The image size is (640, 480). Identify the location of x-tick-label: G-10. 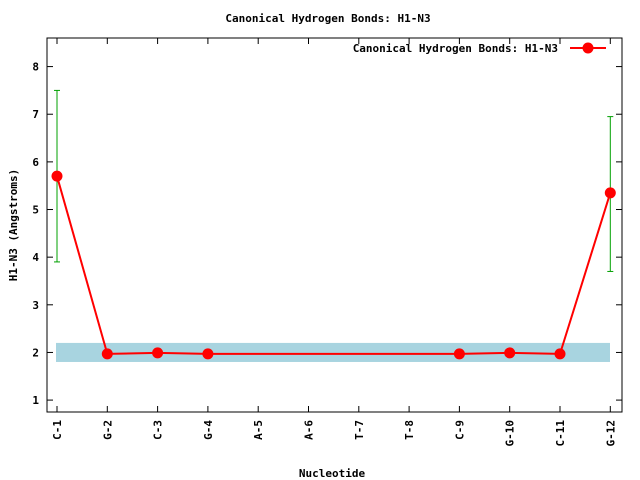
(510, 433).